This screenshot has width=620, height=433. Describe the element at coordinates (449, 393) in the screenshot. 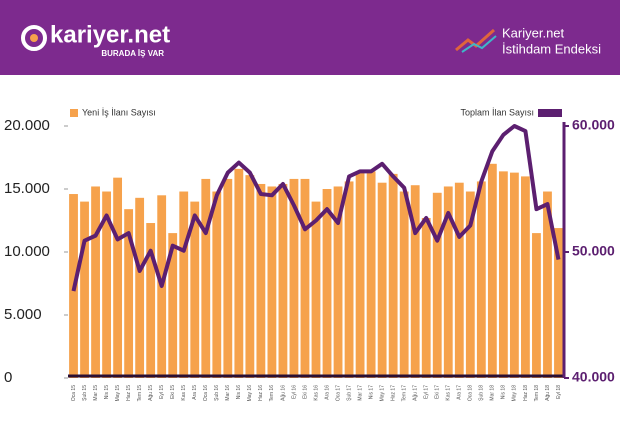

I see `x-tick-label: Kas 17` at that location.